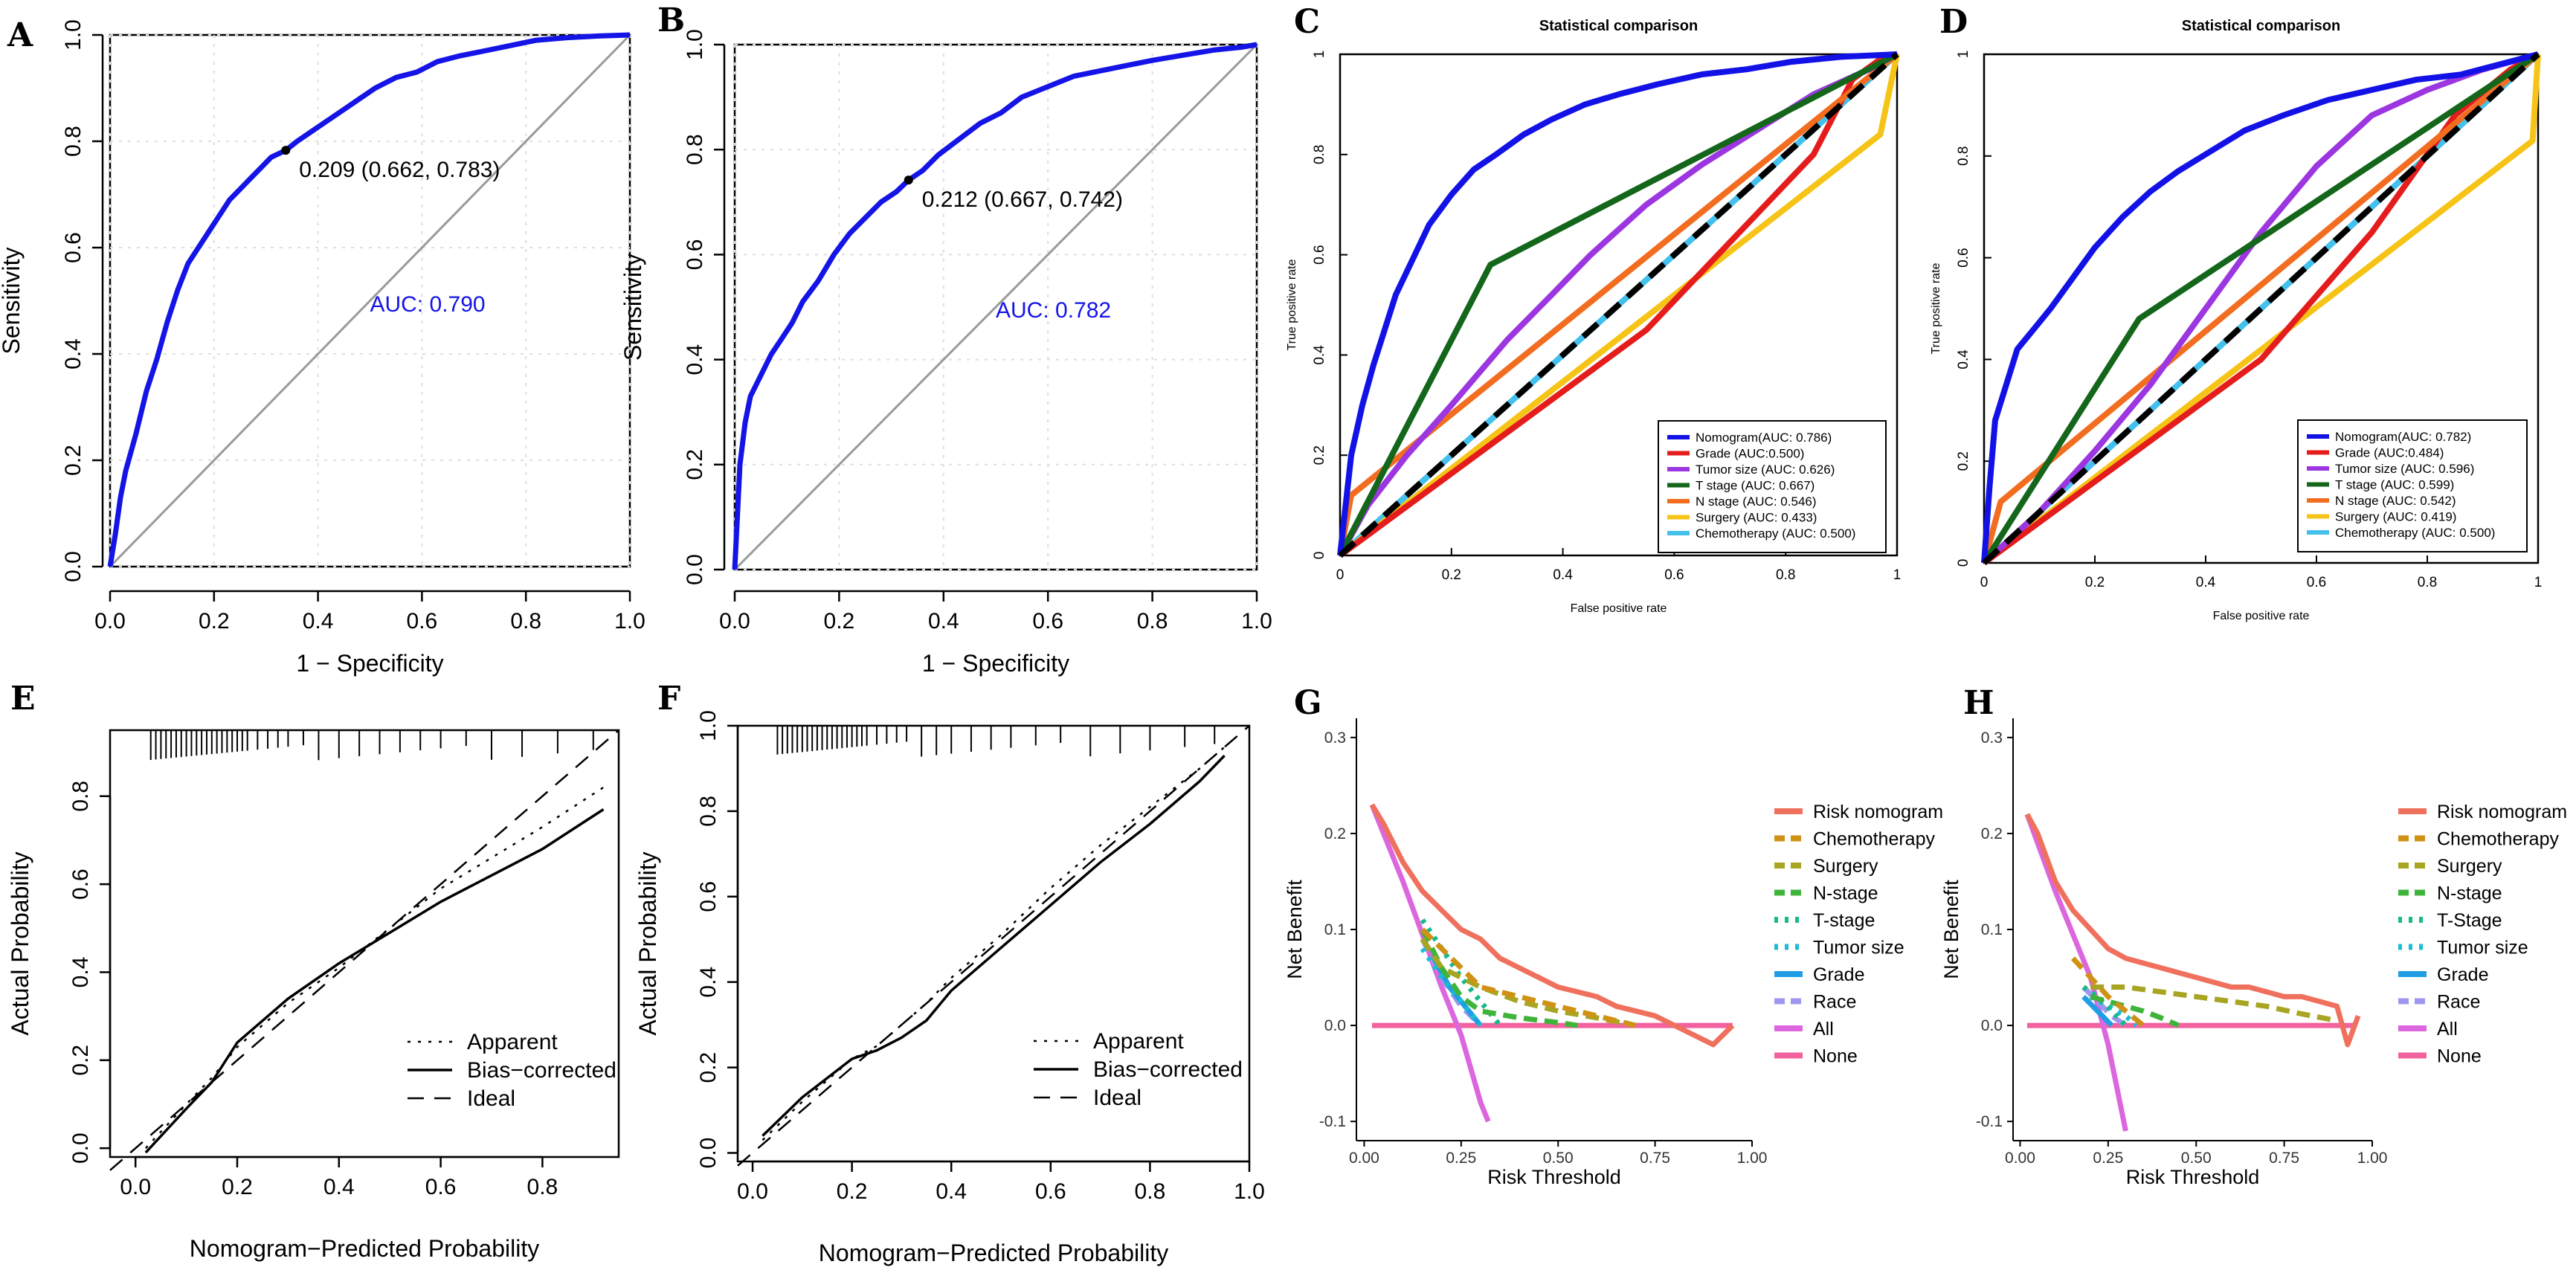  Describe the element at coordinates (1834, 1002) in the screenshot. I see `legend-label-race: Race` at that location.